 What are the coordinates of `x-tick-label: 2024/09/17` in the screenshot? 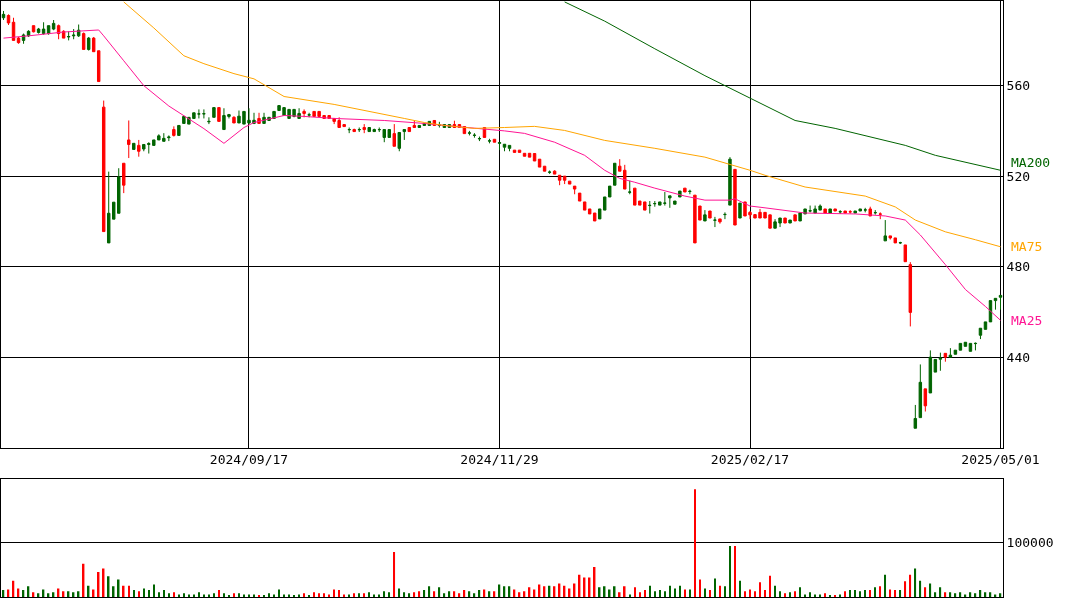 It's located at (249, 460).